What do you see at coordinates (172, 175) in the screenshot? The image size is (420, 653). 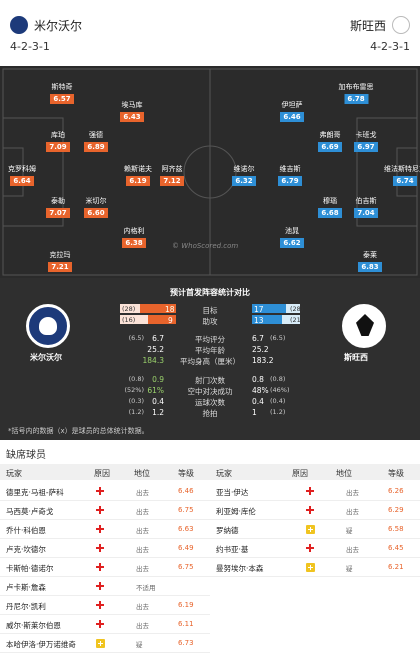 I see `home-player: 阿齐兹 7.12` at bounding box center [172, 175].